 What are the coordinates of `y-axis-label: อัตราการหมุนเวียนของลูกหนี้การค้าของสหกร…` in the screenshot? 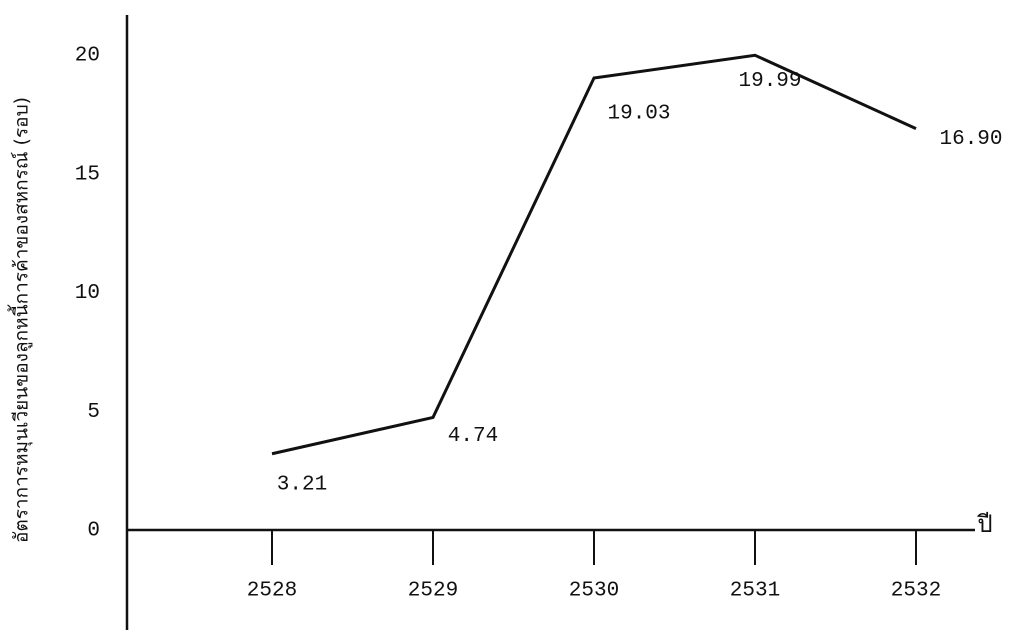 It's located at (21, 320).